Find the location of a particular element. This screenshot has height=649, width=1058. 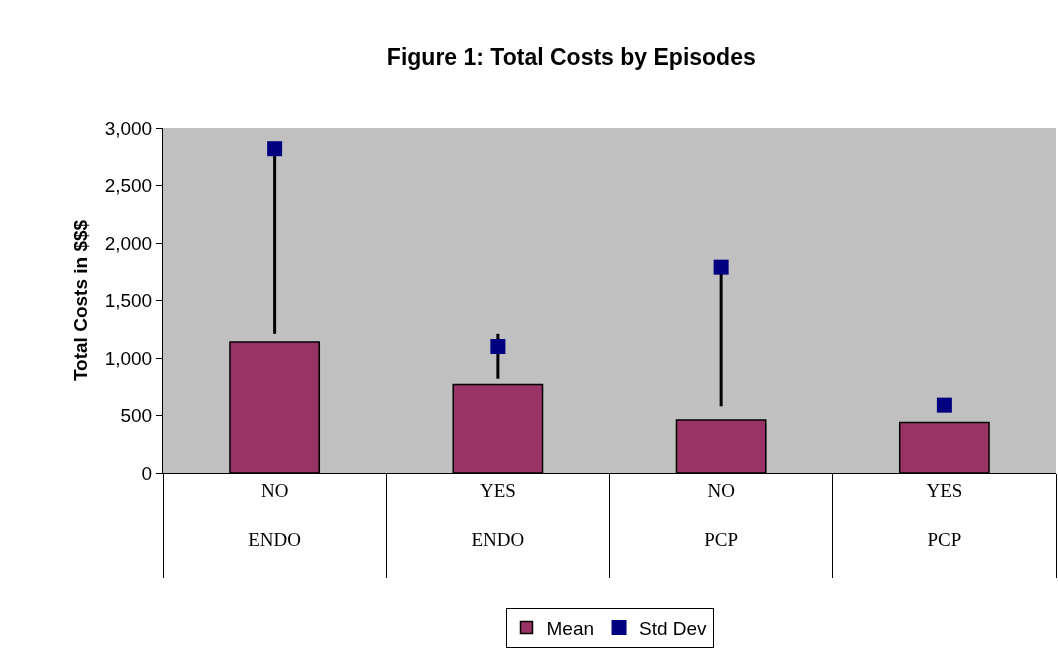

y-tick-label: 3,000 is located at coordinates (128, 128).